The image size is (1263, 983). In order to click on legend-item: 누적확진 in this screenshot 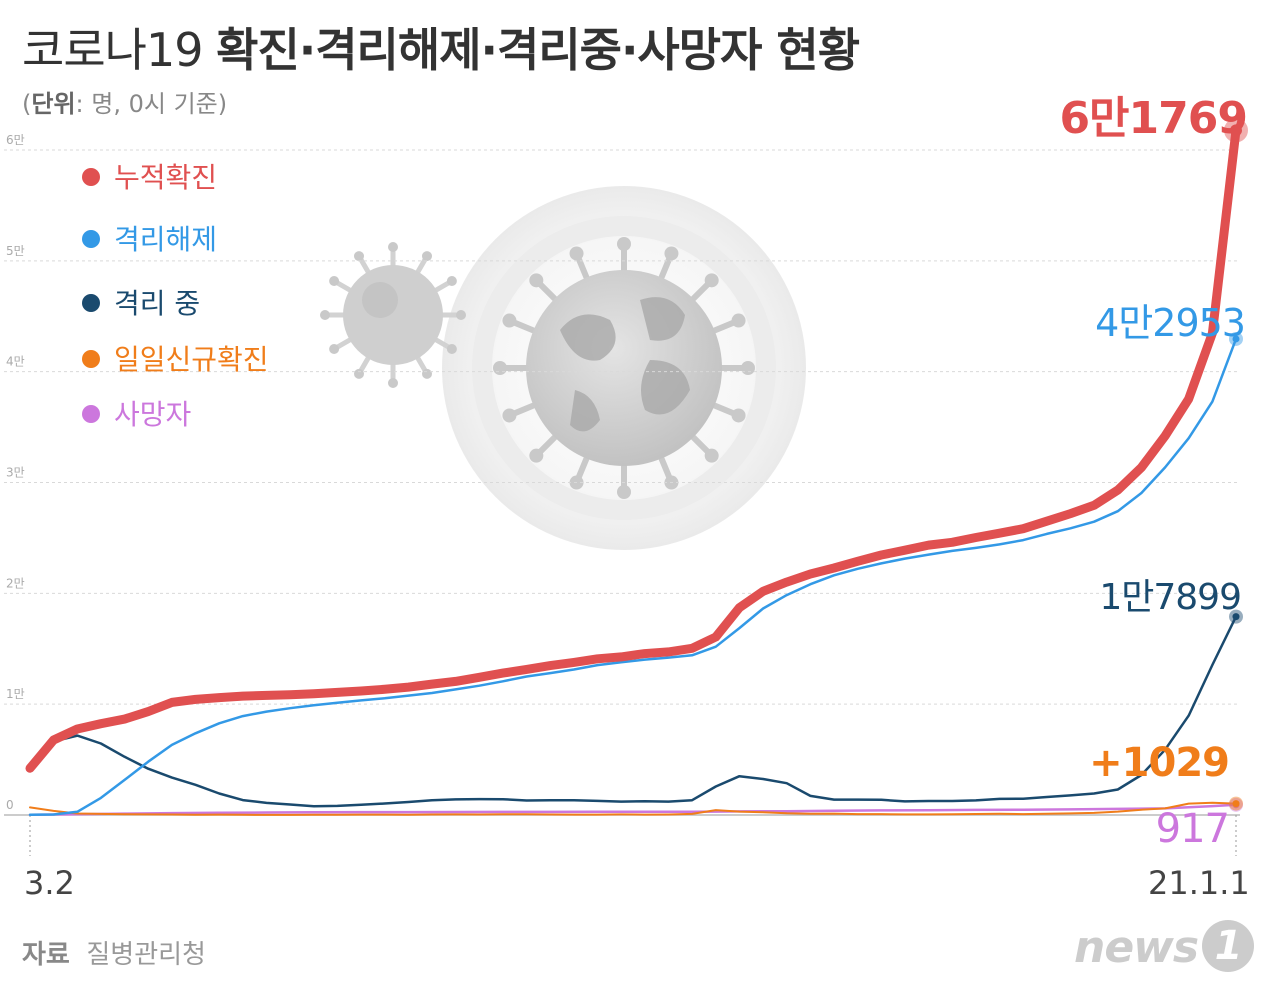, I will do `click(149, 176)`.